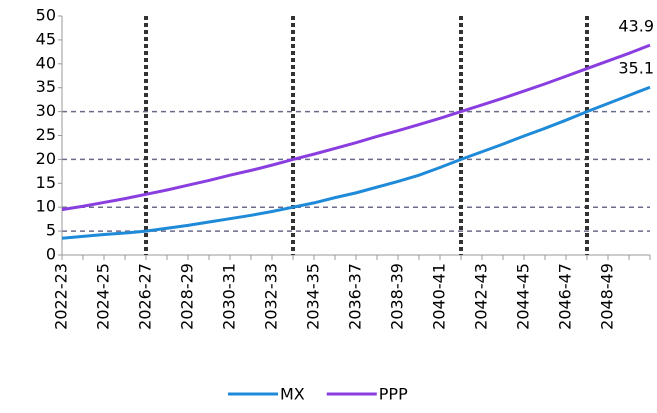 This screenshot has height=413, width=657. What do you see at coordinates (393, 394) in the screenshot?
I see `legend-label: PPP` at bounding box center [393, 394].